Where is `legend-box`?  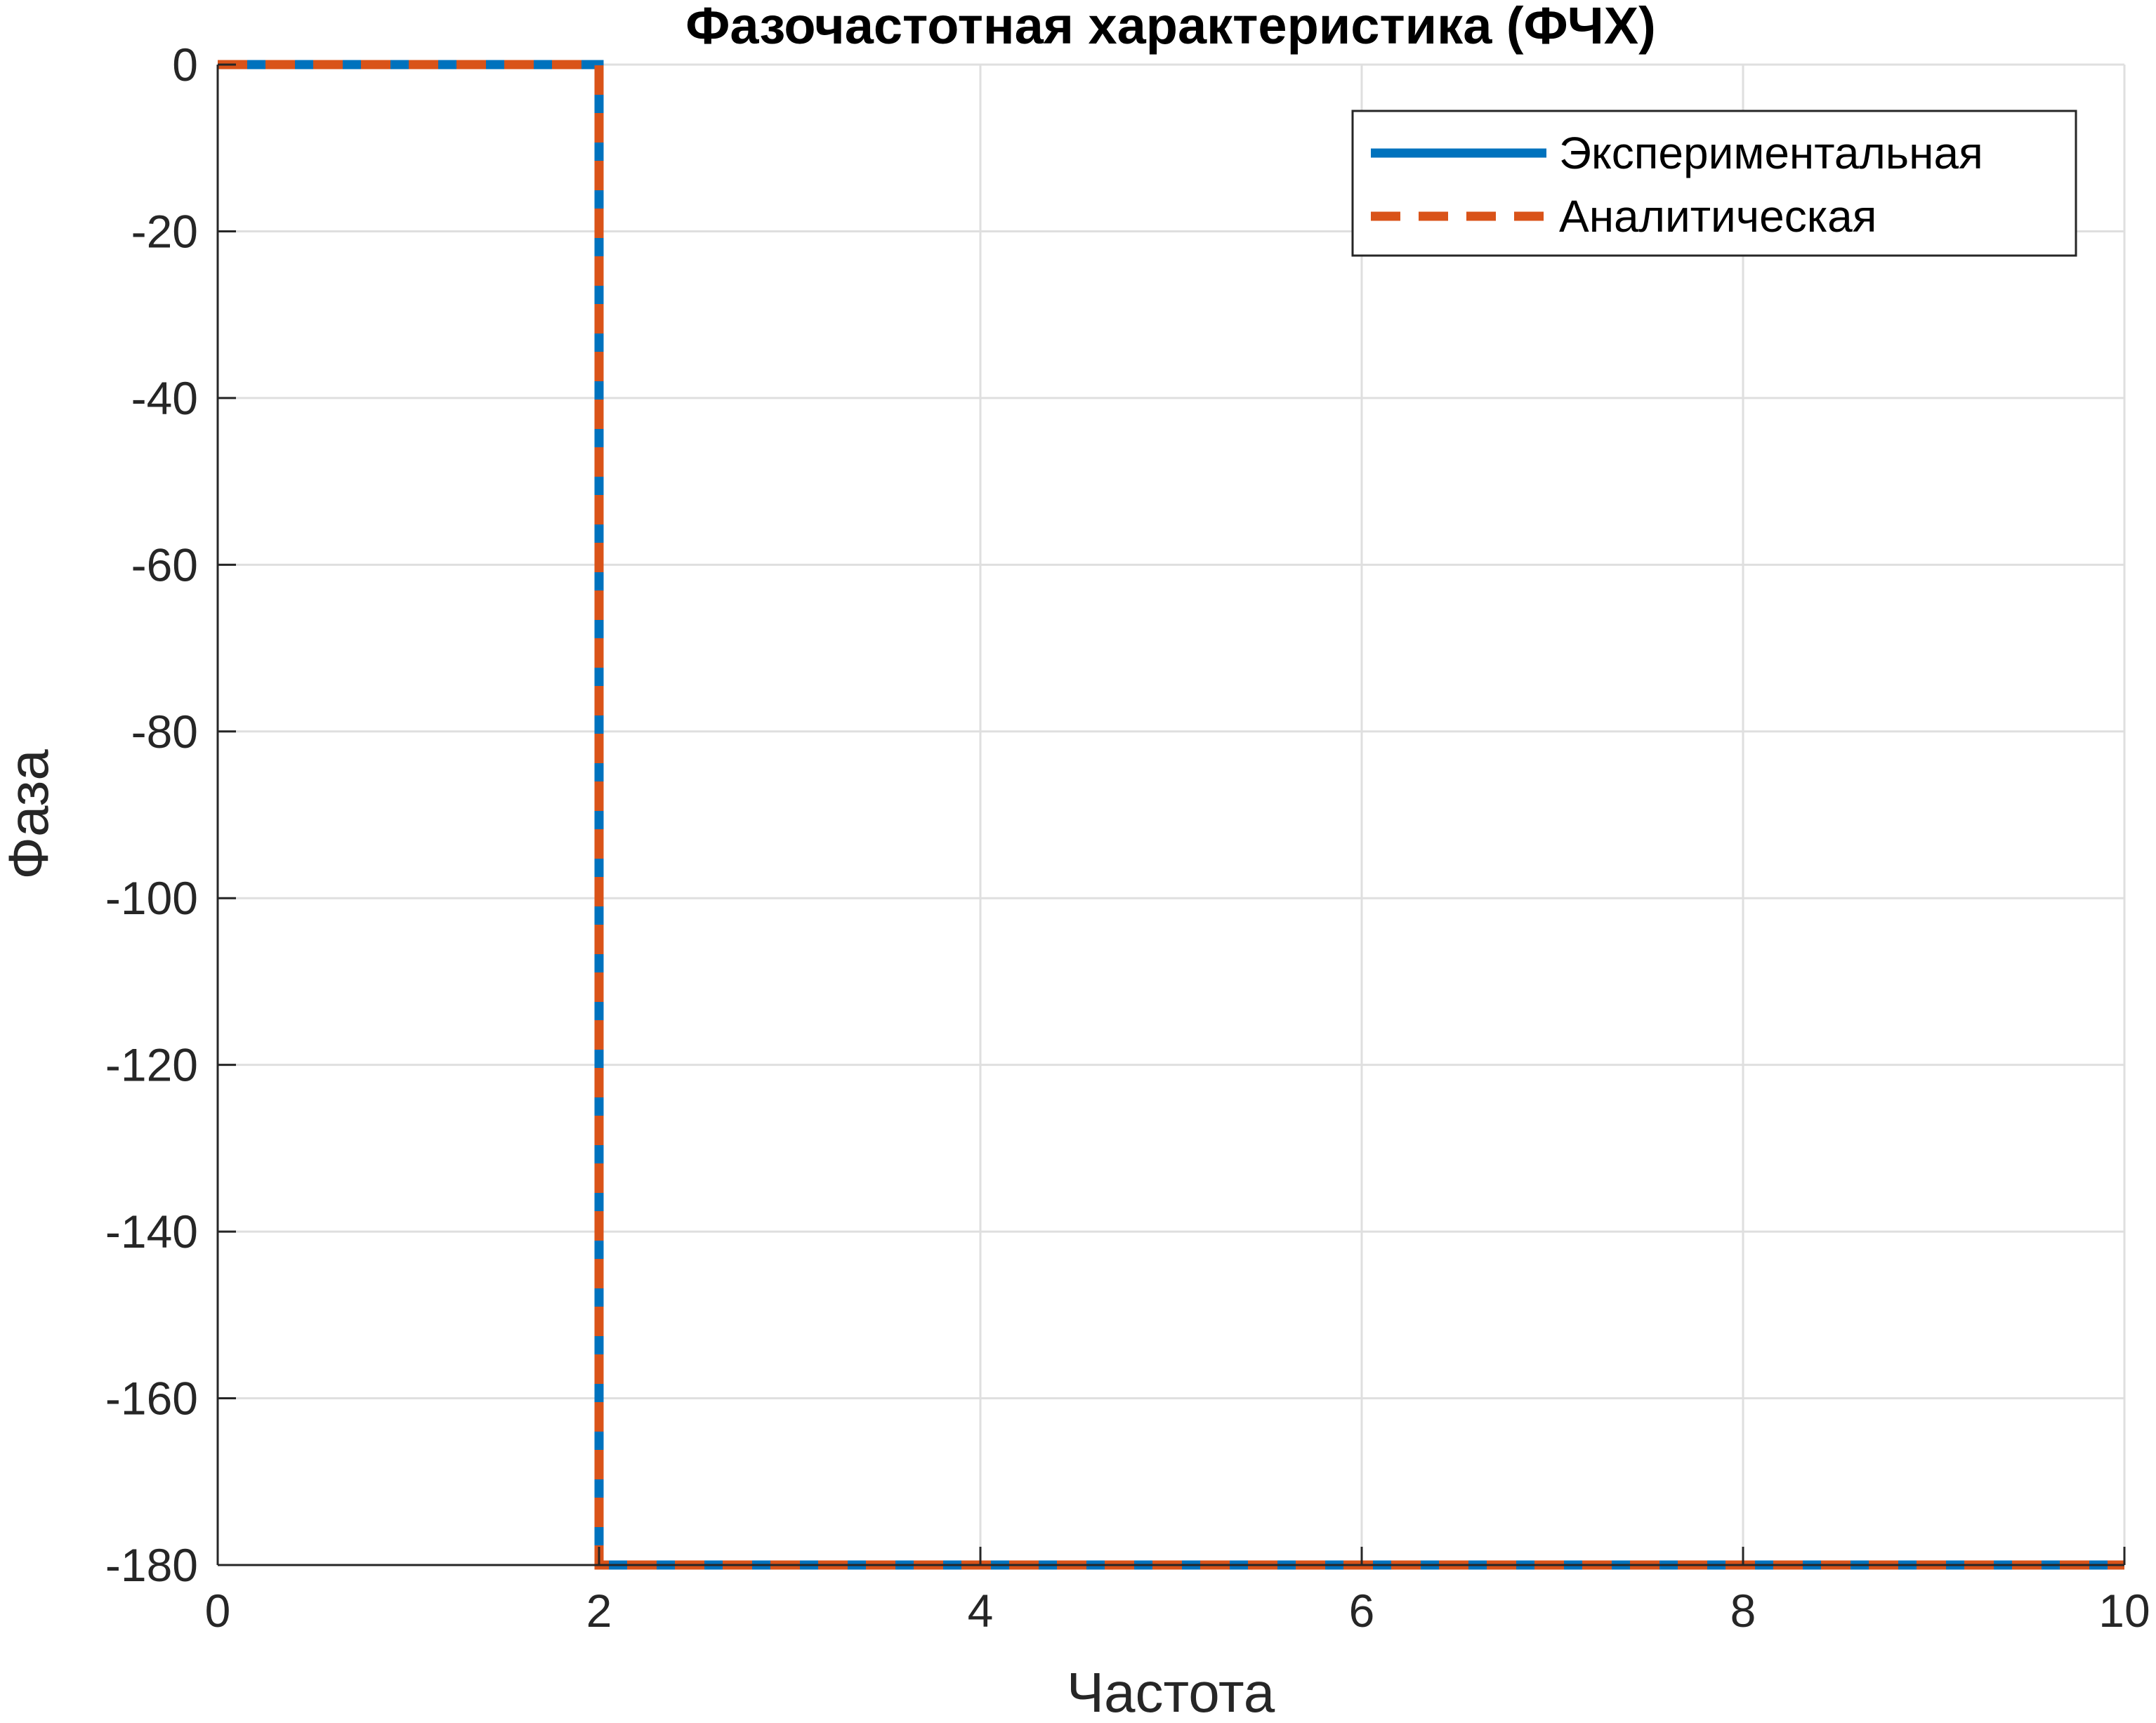 legend-box is located at coordinates (1714, 183).